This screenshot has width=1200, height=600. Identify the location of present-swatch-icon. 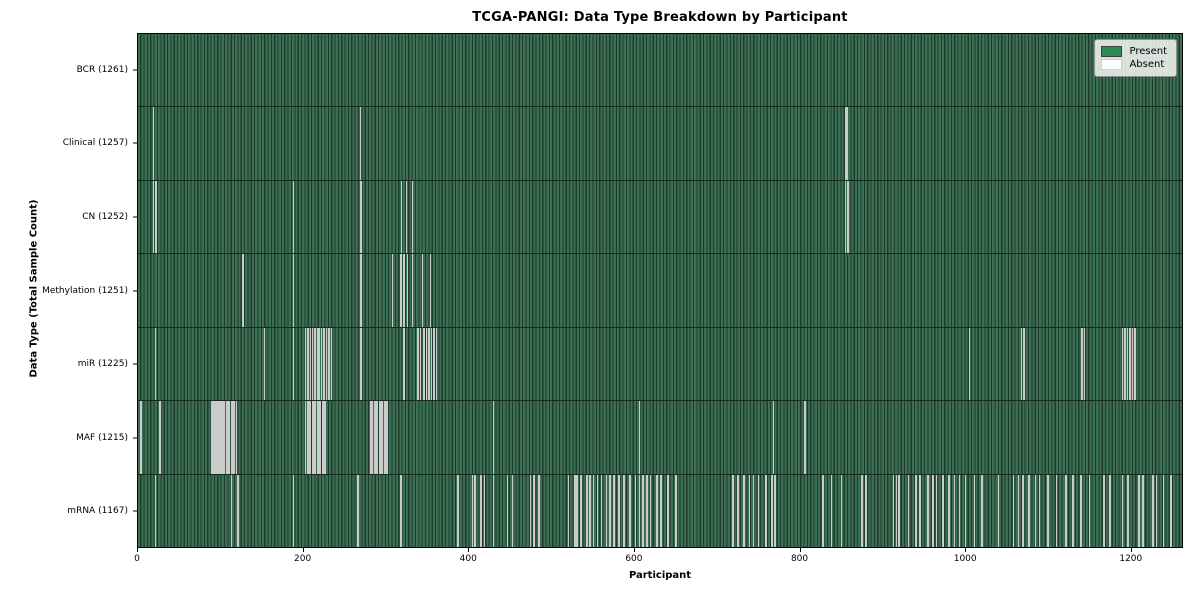
(1112, 51).